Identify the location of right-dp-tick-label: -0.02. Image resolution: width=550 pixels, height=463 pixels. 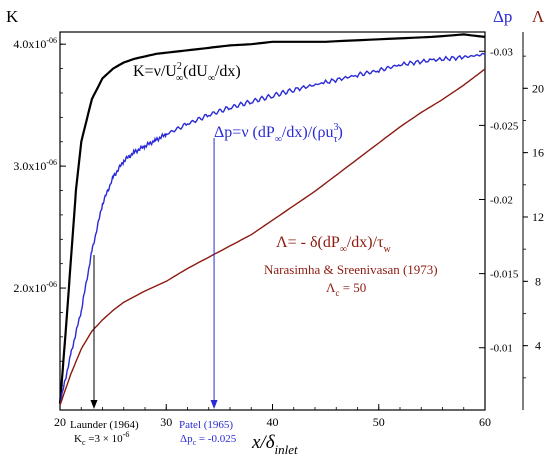
(501, 201).